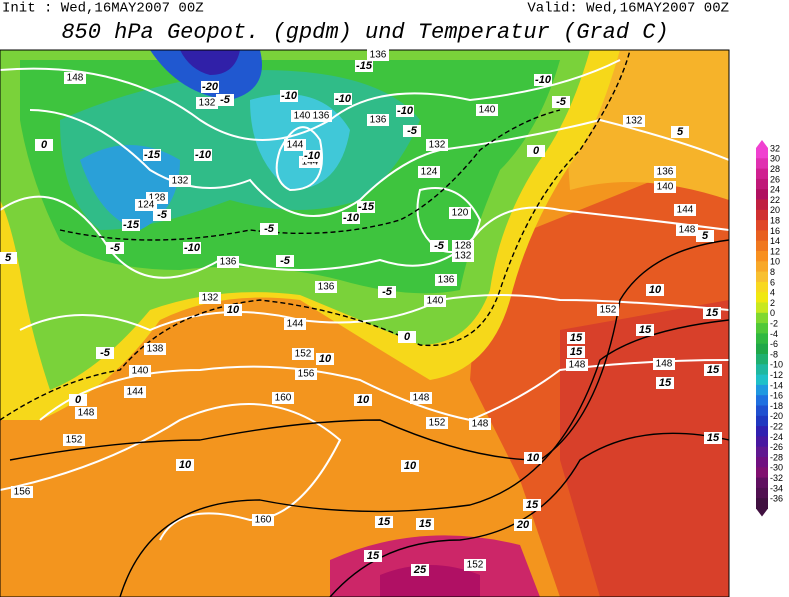 Image resolution: width=789 pixels, height=597 pixels. Describe the element at coordinates (295, 324) in the screenshot. I see `geopotential-label: 144` at that location.